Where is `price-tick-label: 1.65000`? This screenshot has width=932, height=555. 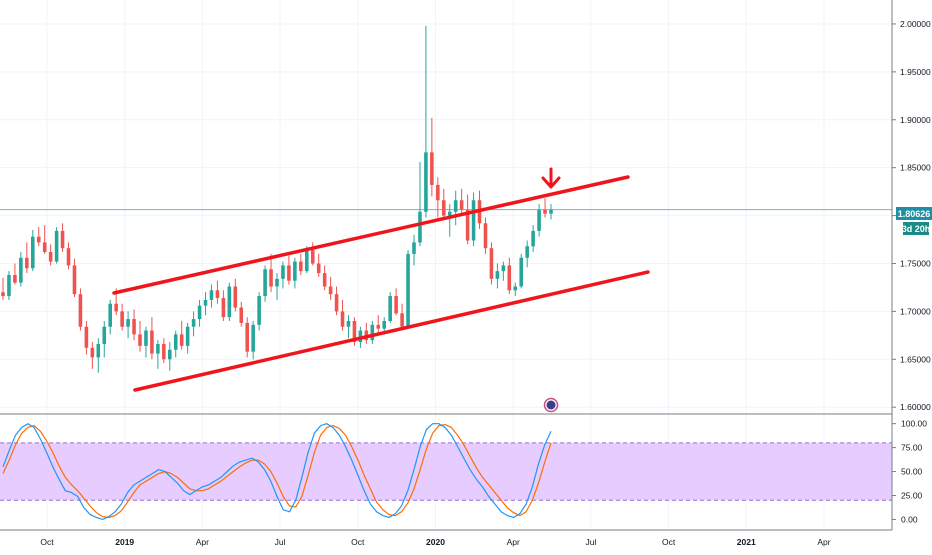 price-tick-label: 1.65000 is located at coordinates (915, 359).